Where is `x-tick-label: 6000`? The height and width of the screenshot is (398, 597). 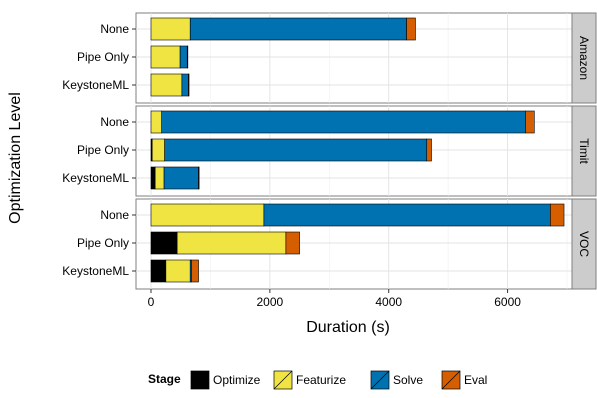 x-tick-label: 6000 is located at coordinates (507, 302).